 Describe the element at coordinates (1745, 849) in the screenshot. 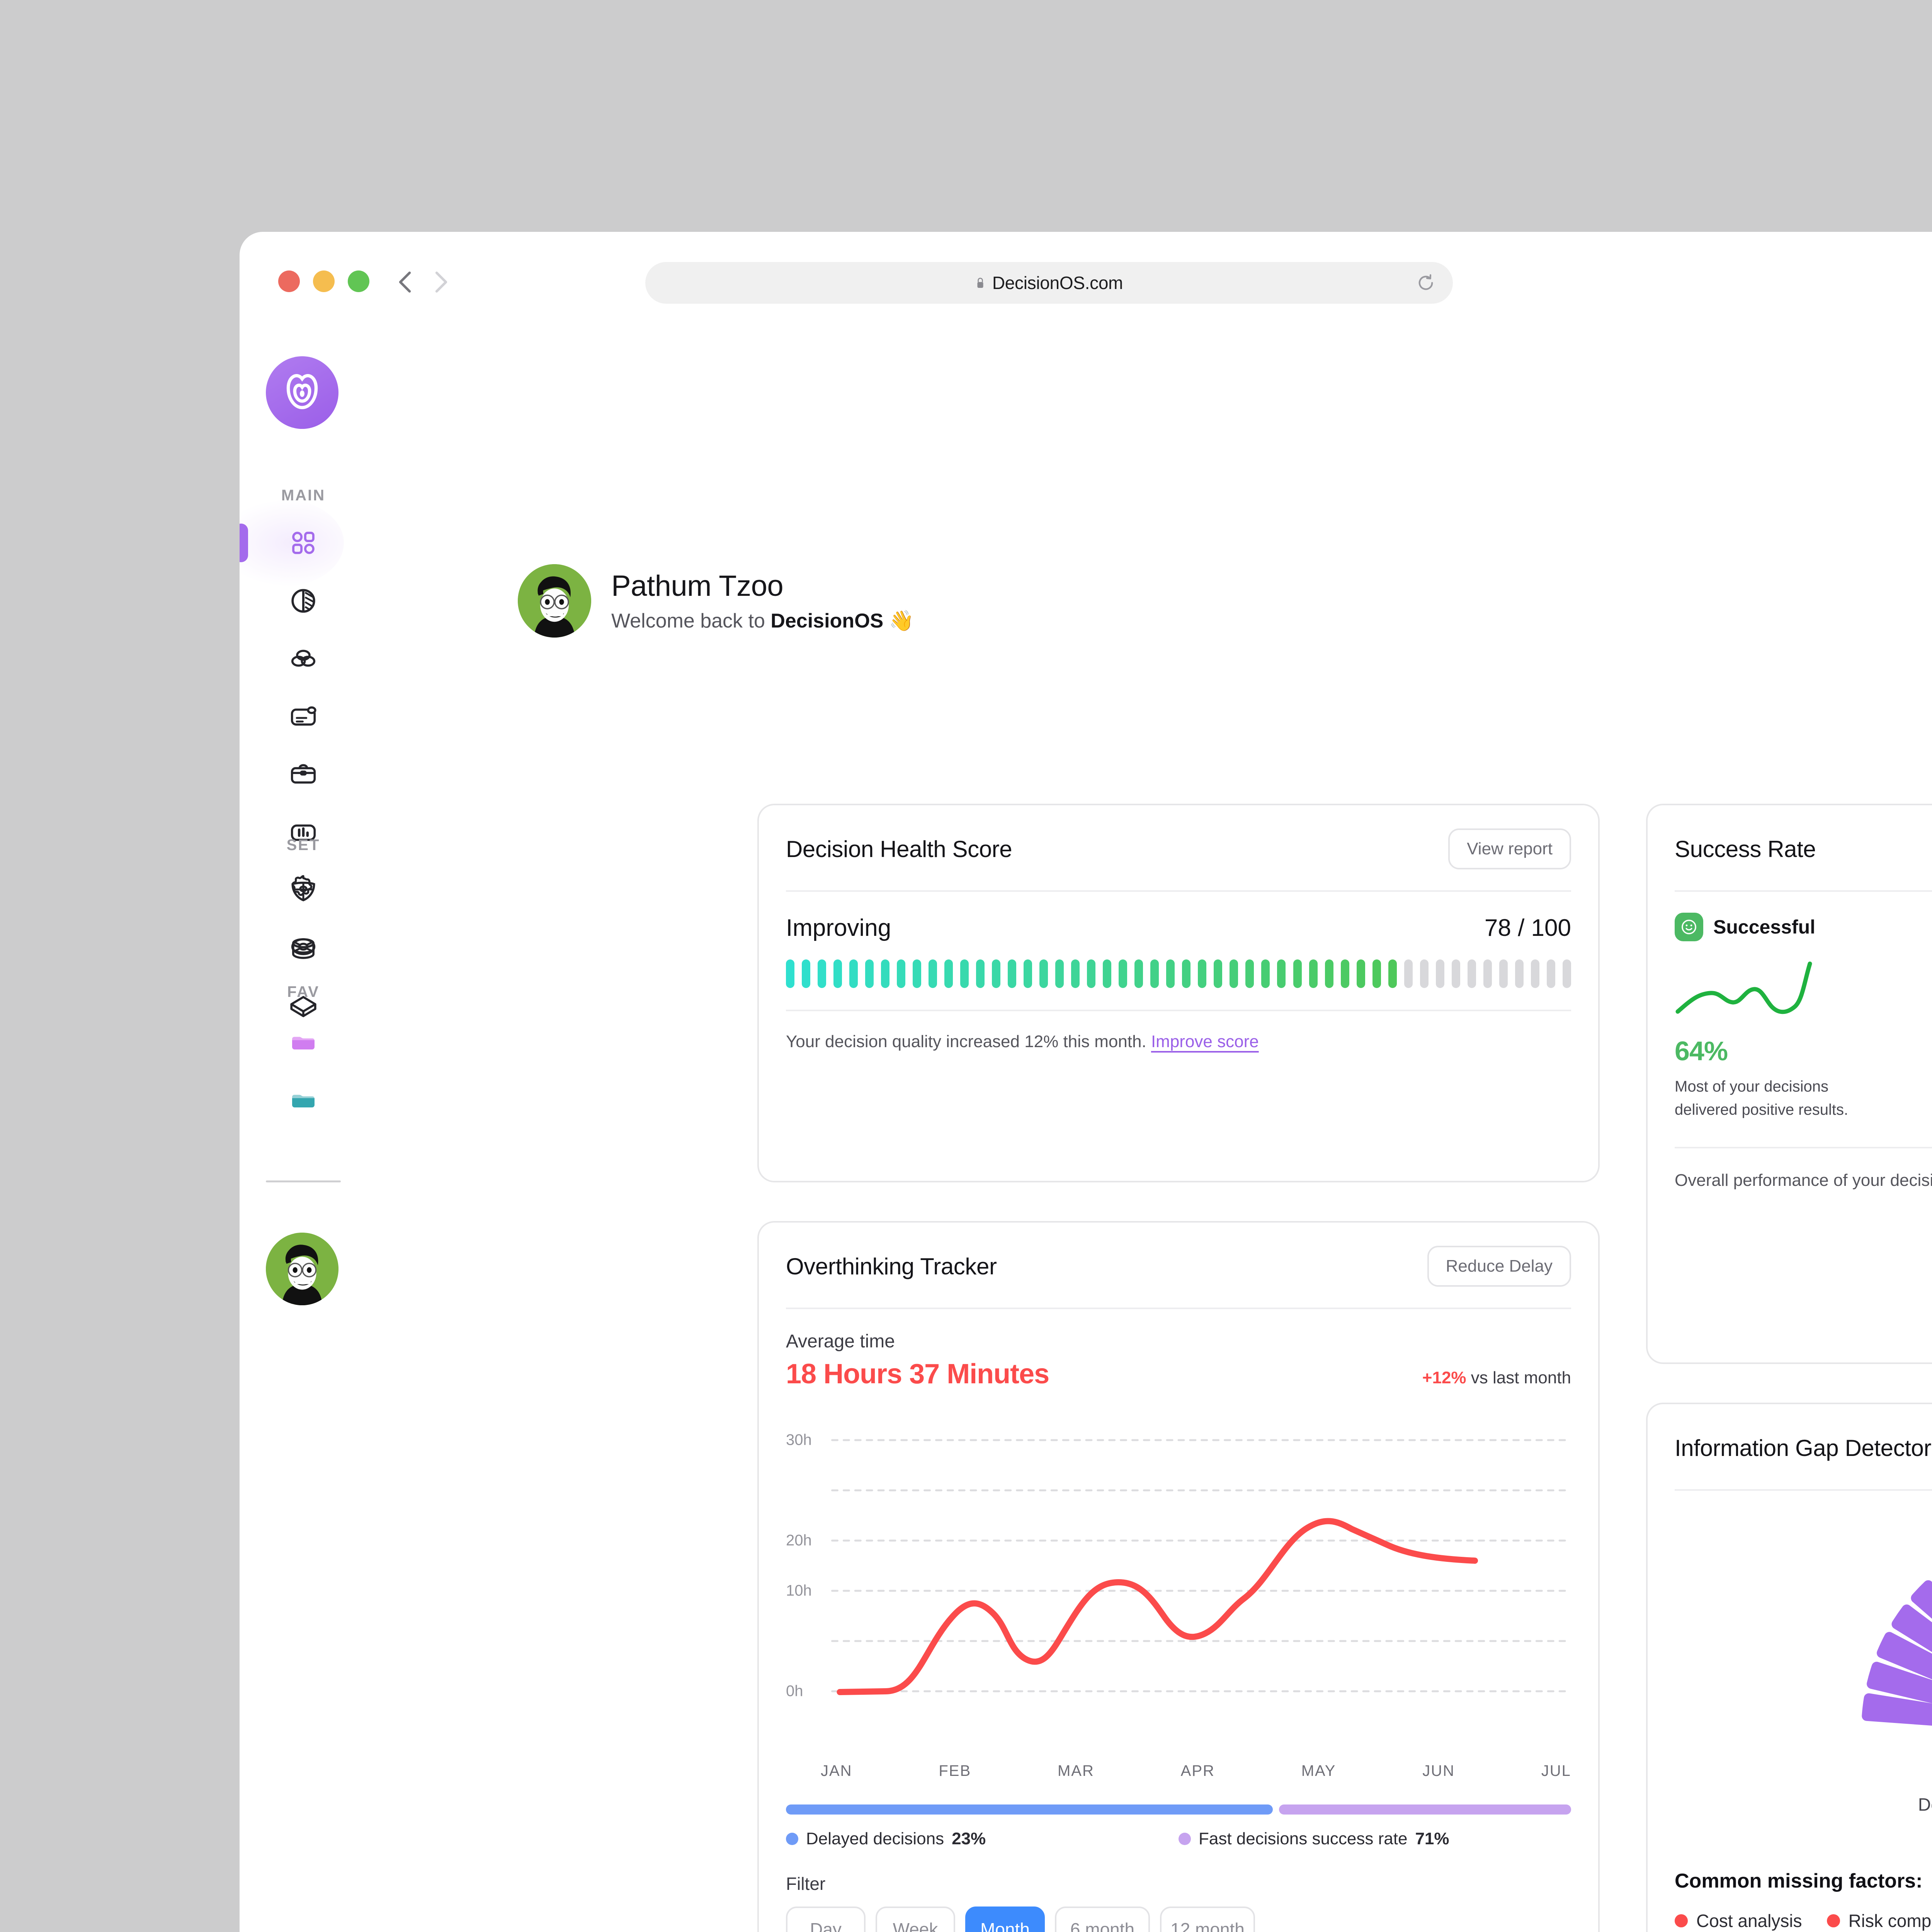

I see `card-title: Success Rate` at that location.